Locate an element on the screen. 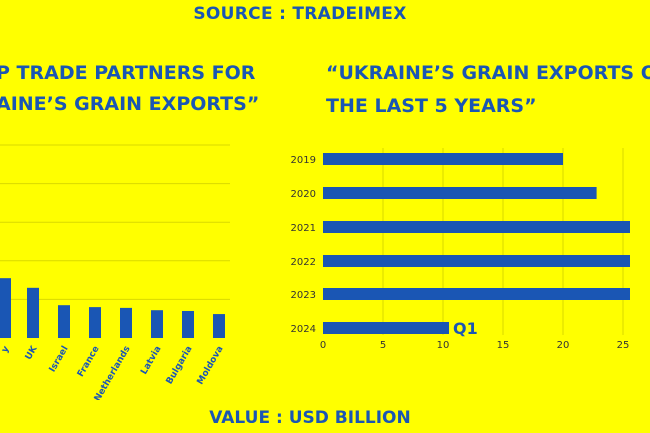  right-x-tick-label: 20 is located at coordinates (563, 345).